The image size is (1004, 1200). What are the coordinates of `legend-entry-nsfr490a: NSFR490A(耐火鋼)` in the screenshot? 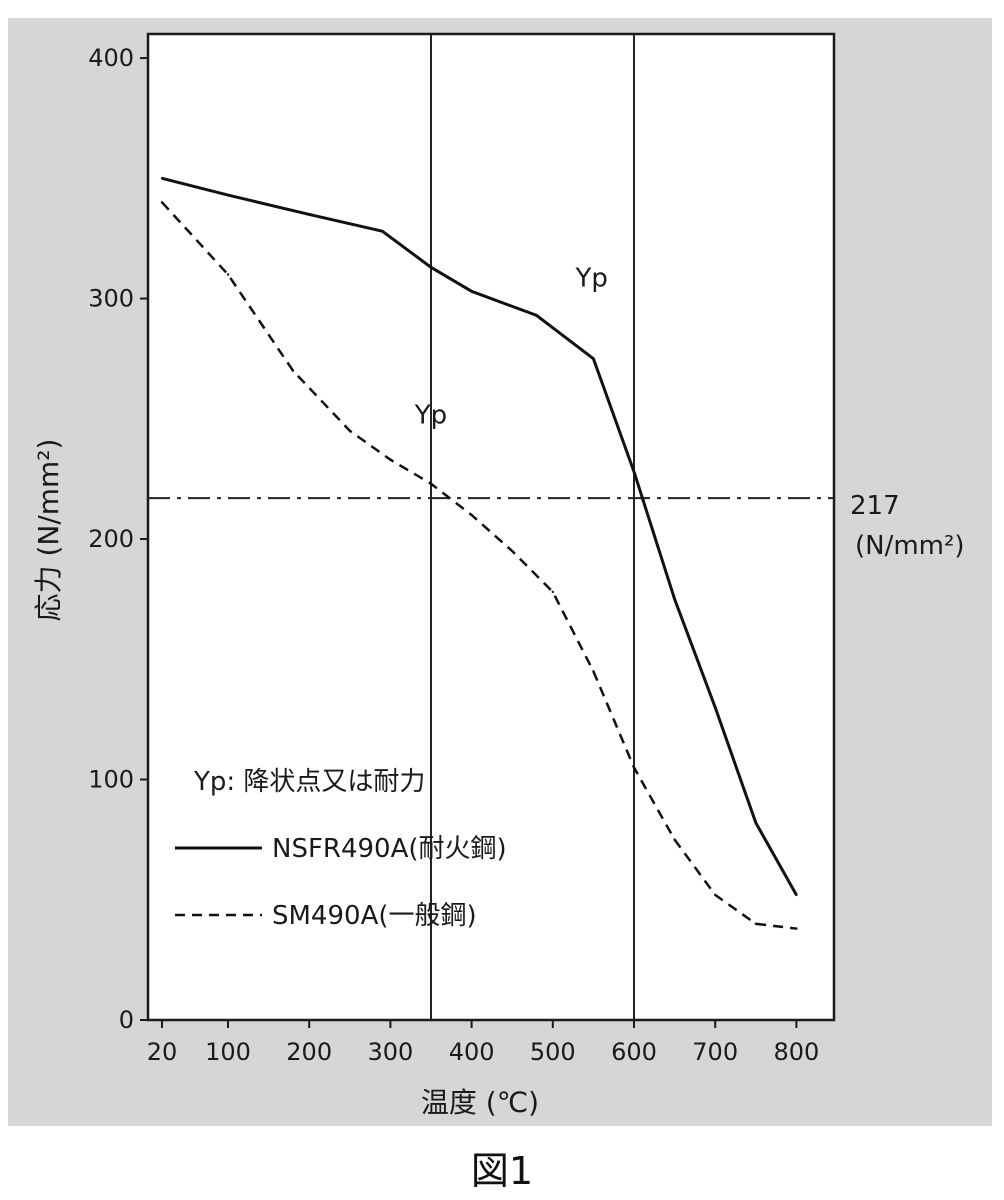 It's located at (389, 849).